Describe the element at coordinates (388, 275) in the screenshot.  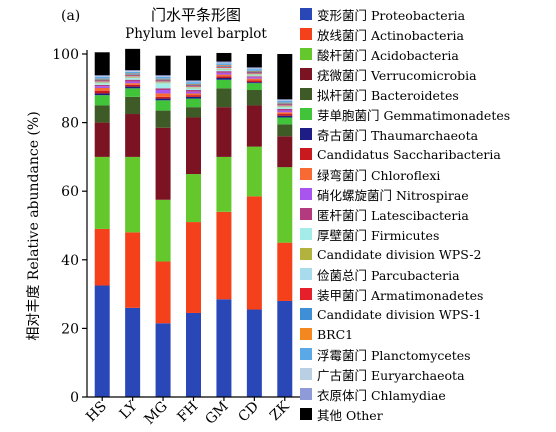
I see `legend-label-13: 俭菌总门 Parcubacteria` at that location.